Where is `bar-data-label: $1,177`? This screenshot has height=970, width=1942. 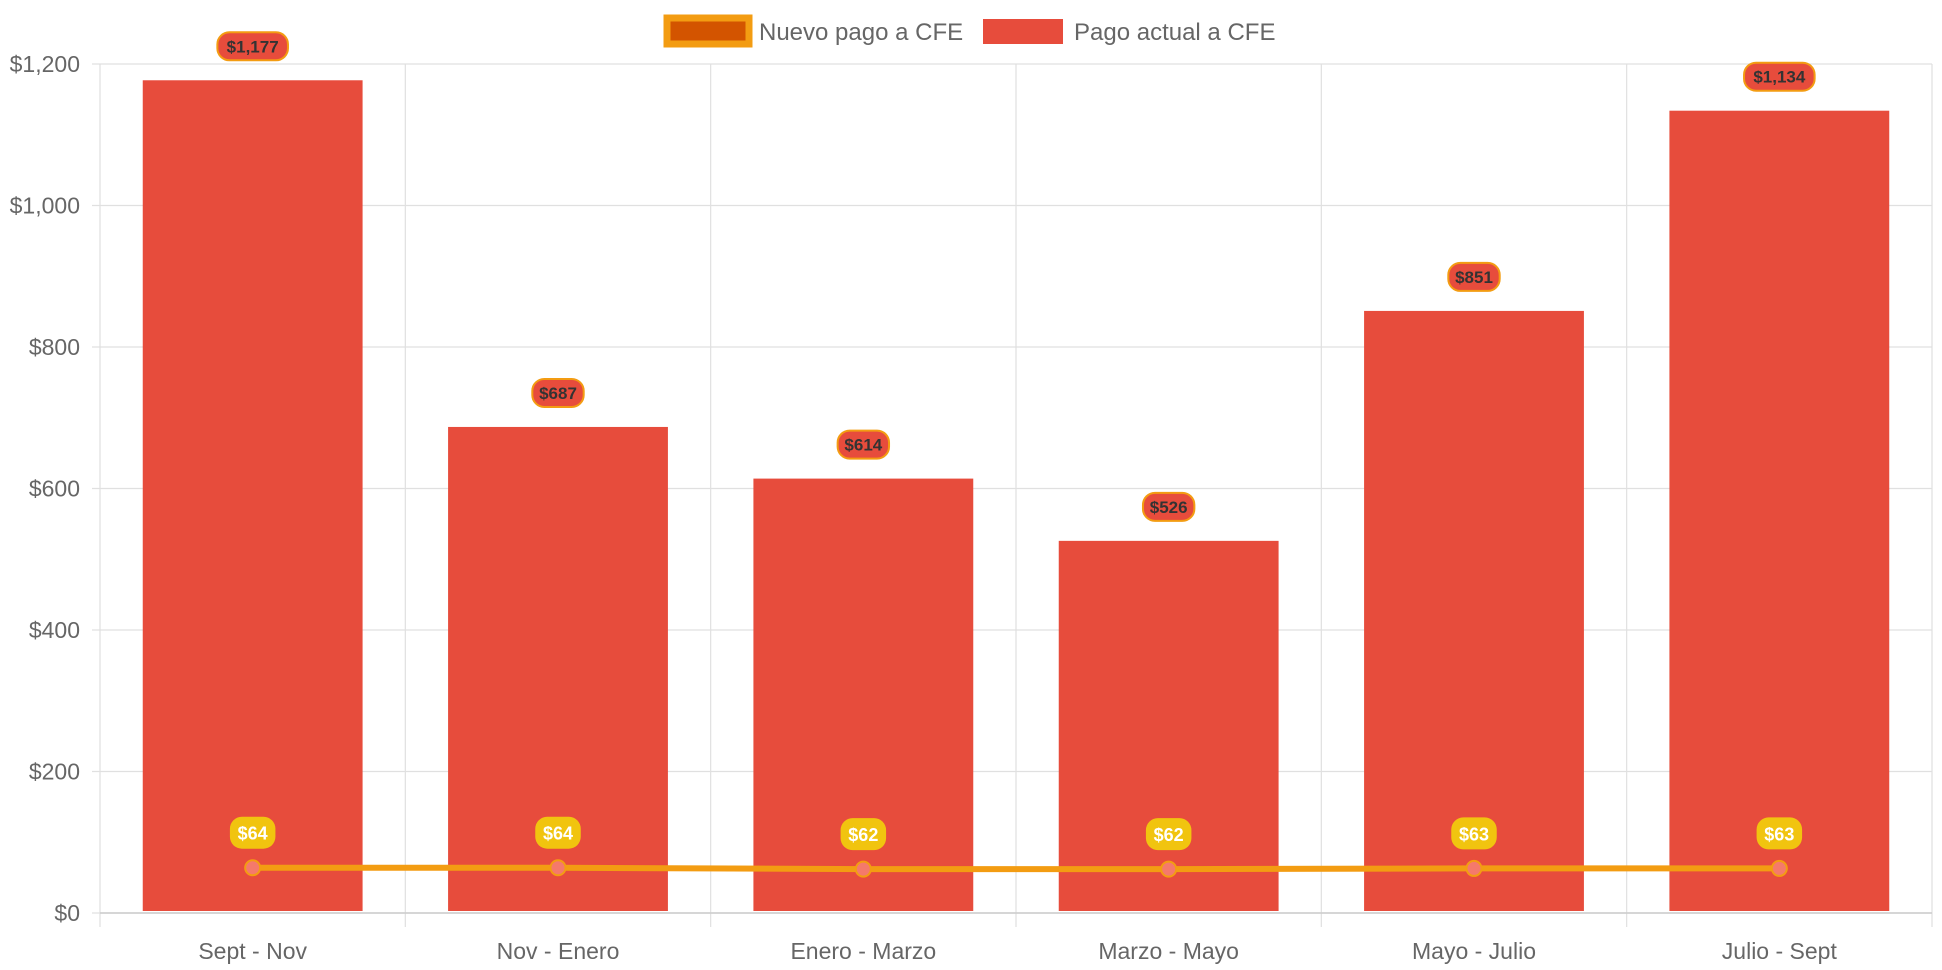
bar-data-label: $1,177 is located at coordinates (253, 46).